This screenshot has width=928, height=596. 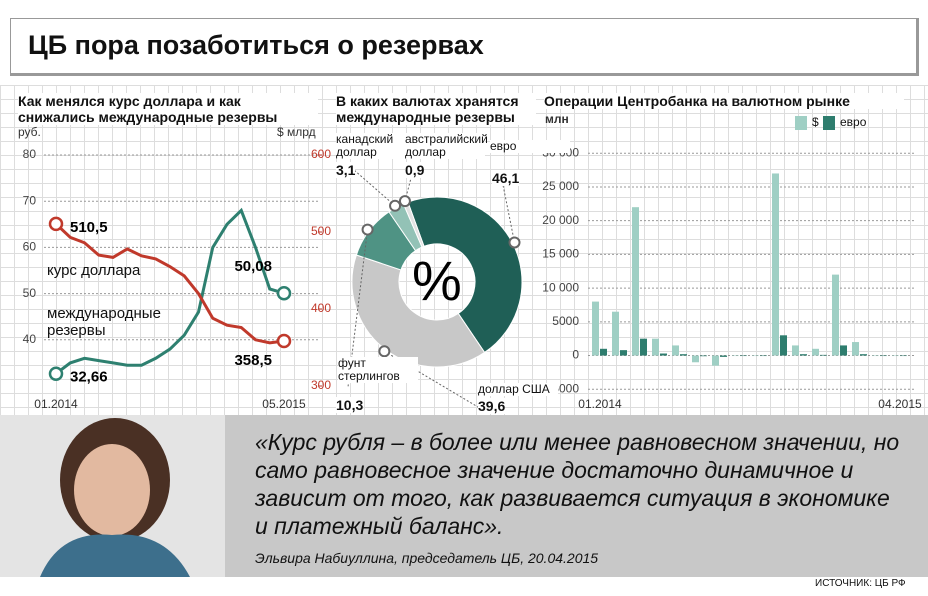 What do you see at coordinates (560, 220) in the screenshot?
I see `y-tick-label: 20 000` at bounding box center [560, 220].